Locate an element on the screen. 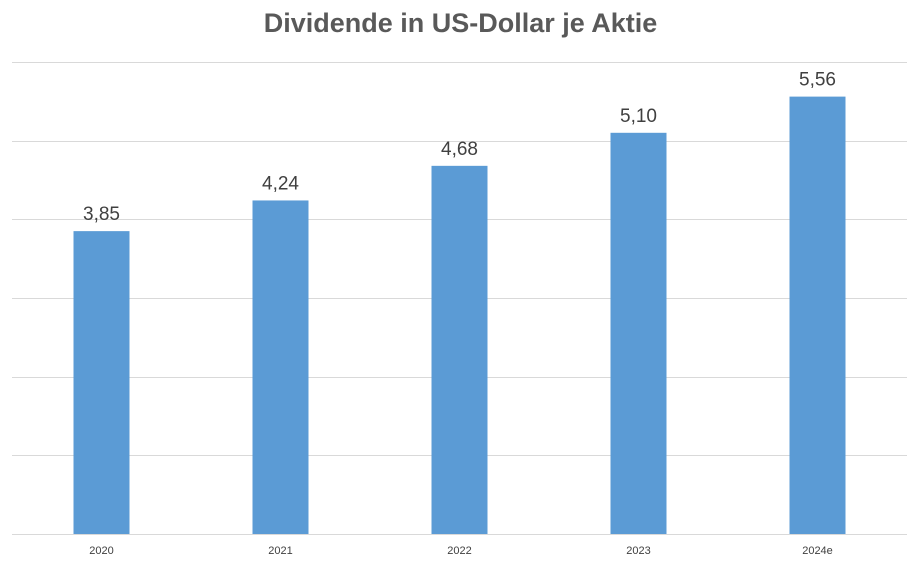 This screenshot has width=921, height=565. x-tick-2024e: 2024e is located at coordinates (817, 551).